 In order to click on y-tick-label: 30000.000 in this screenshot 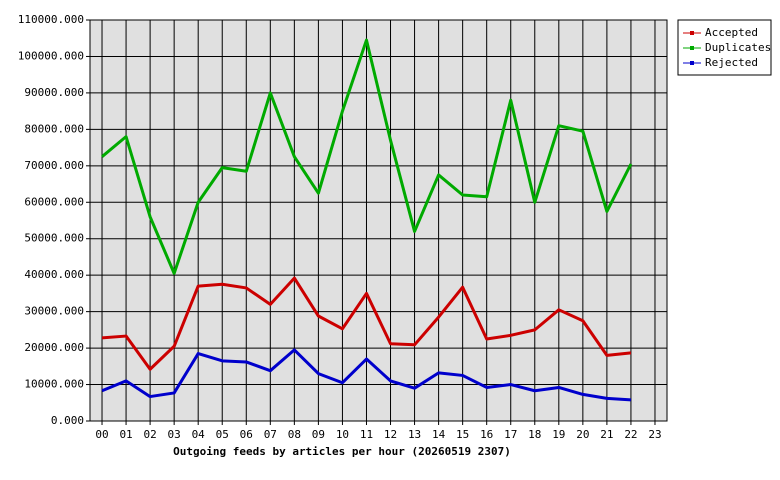, I will do `click(54, 311)`.